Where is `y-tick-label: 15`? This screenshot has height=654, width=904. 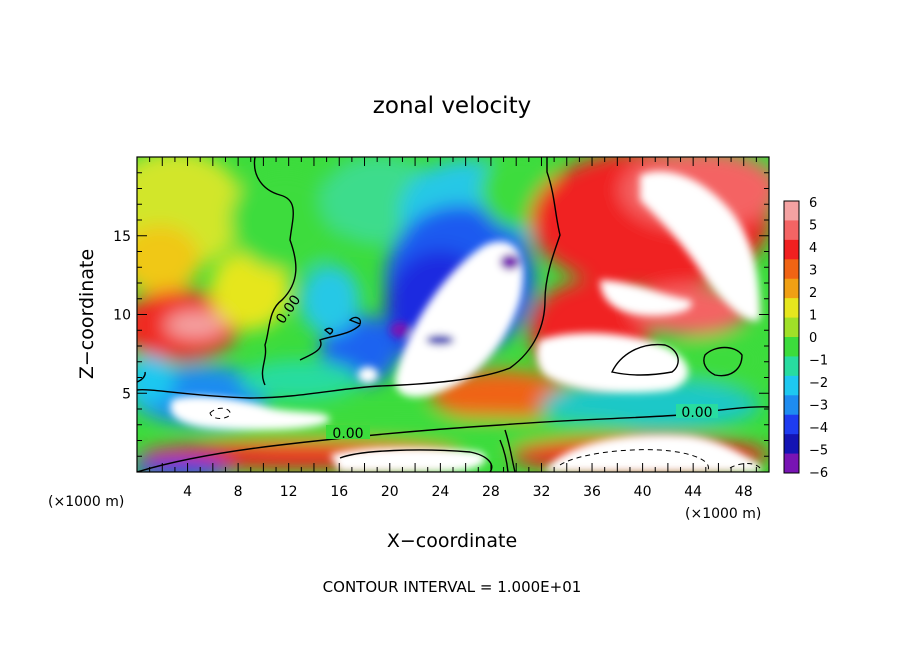
y-tick-label: 15 is located at coordinates (122, 237).